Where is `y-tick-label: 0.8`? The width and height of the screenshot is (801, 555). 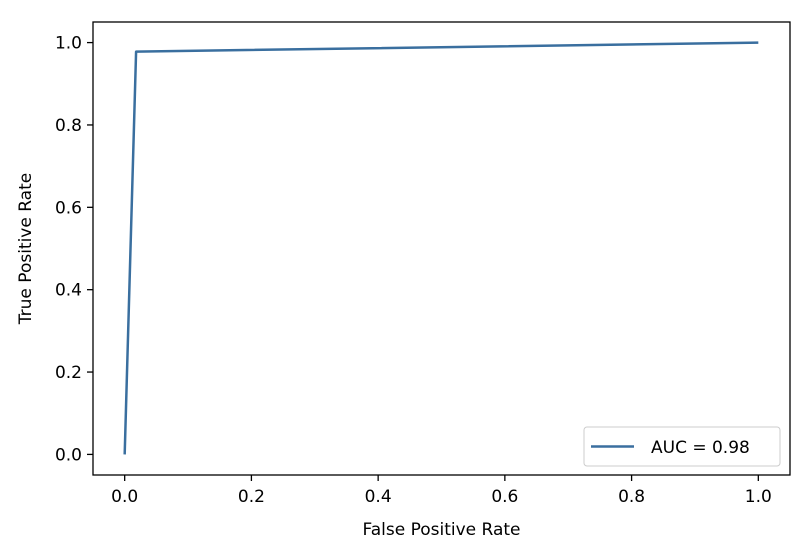
y-tick-label: 0.8 is located at coordinates (68, 126).